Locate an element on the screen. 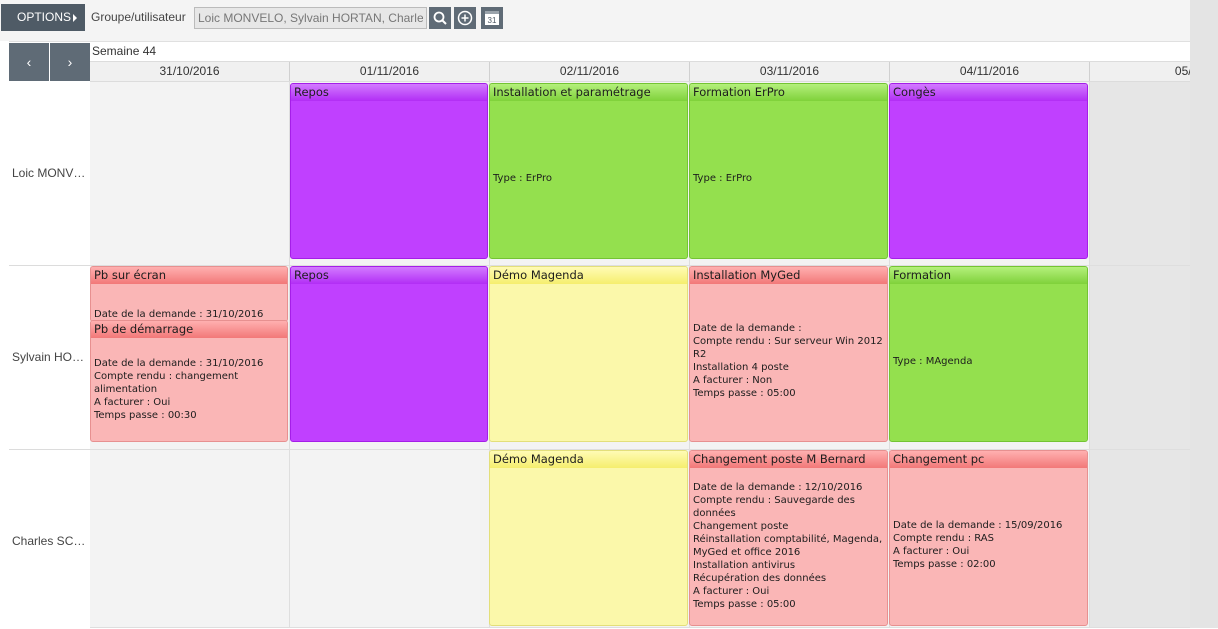 The height and width of the screenshot is (629, 1218). event-title: Pb sur écran is located at coordinates (189, 275).